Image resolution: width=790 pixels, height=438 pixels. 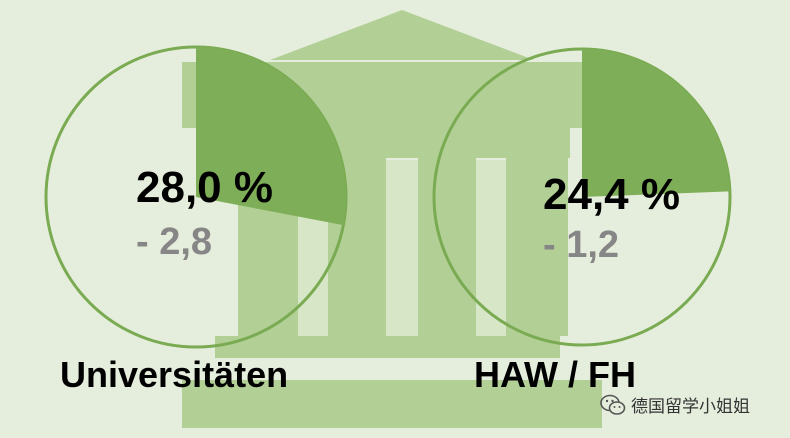 I want to click on watermark-text: 德国留学小姐姐, so click(x=690, y=406).